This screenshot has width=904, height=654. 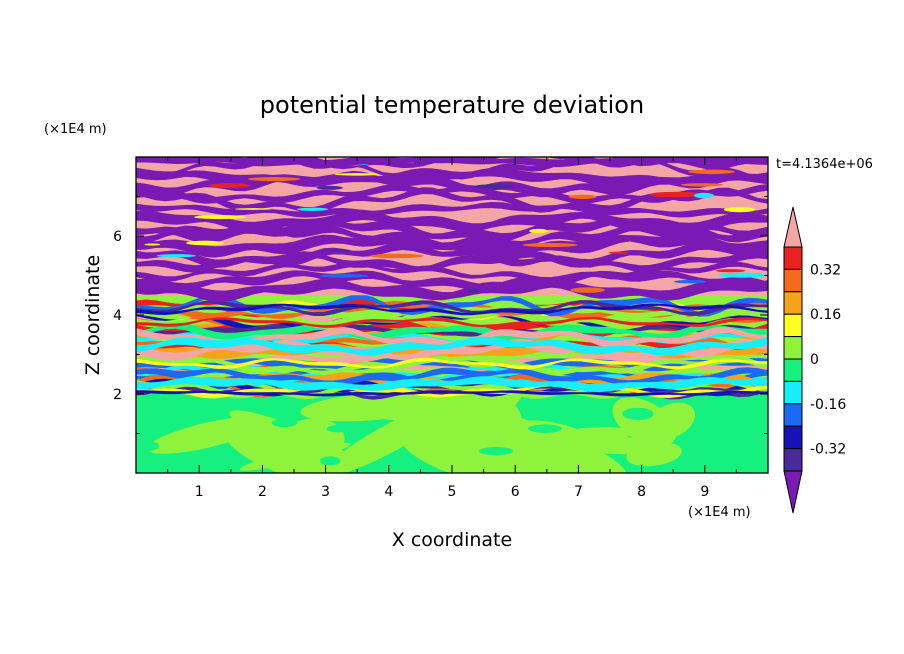 What do you see at coordinates (452, 105) in the screenshot?
I see `chart-title: potential temperature deviation` at bounding box center [452, 105].